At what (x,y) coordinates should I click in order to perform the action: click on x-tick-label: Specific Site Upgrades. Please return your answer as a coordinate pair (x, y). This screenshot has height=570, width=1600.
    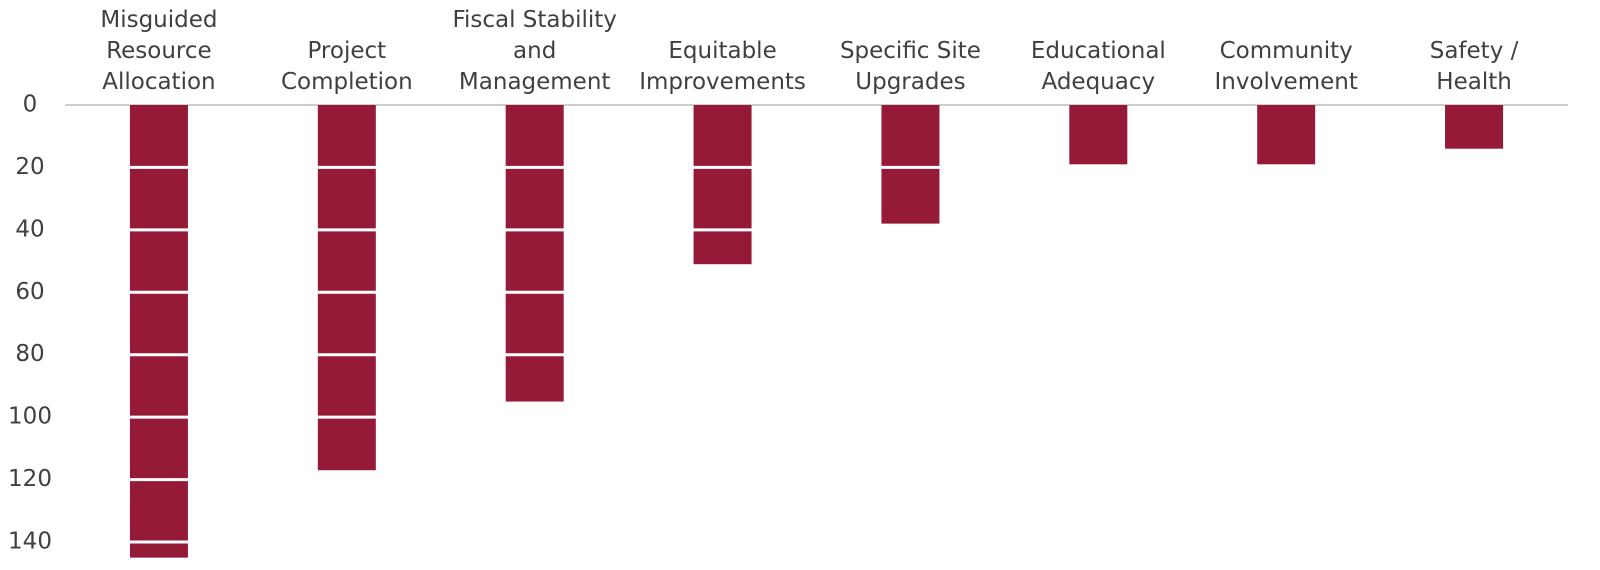
    Looking at the image, I should click on (910, 66).